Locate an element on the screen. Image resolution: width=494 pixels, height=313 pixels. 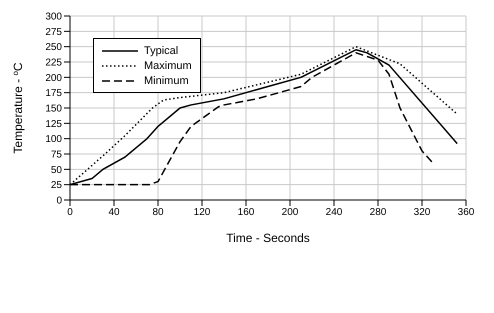
x-tick-label: 240 is located at coordinates (334, 212).